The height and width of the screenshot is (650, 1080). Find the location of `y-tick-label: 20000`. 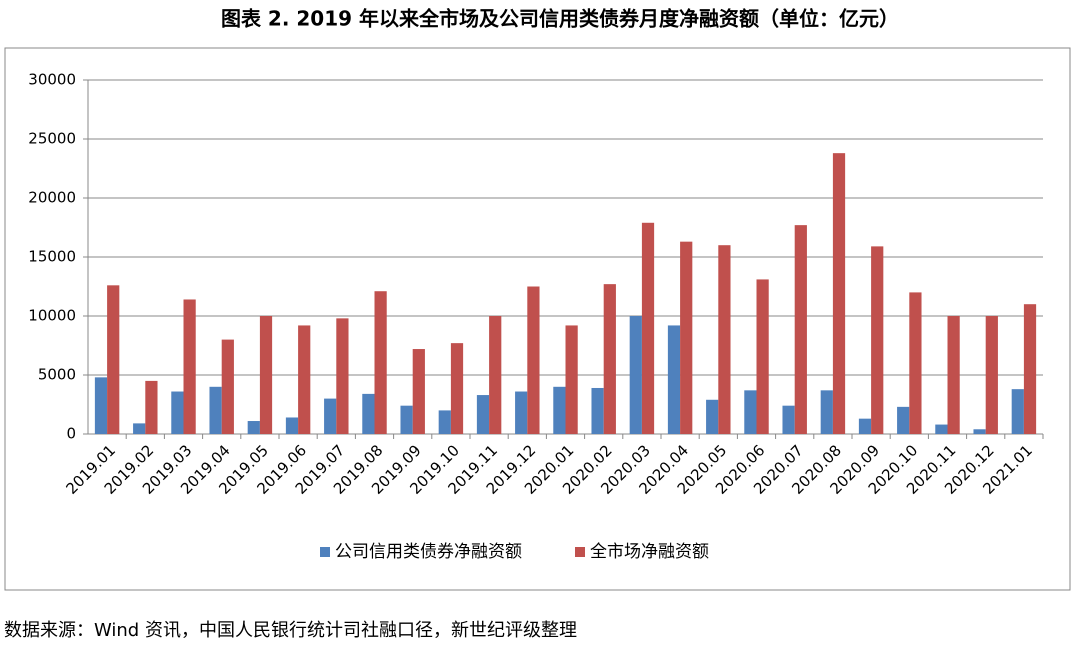

y-tick-label: 20000 is located at coordinates (52, 198).